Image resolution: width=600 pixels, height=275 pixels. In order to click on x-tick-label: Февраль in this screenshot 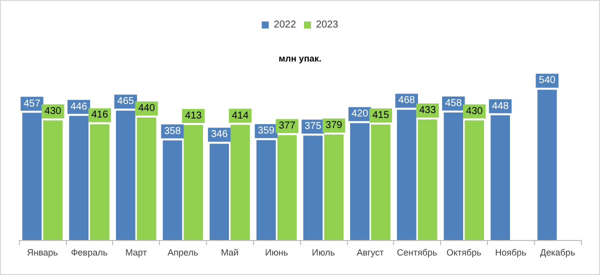, I will do `click(89, 253)`.